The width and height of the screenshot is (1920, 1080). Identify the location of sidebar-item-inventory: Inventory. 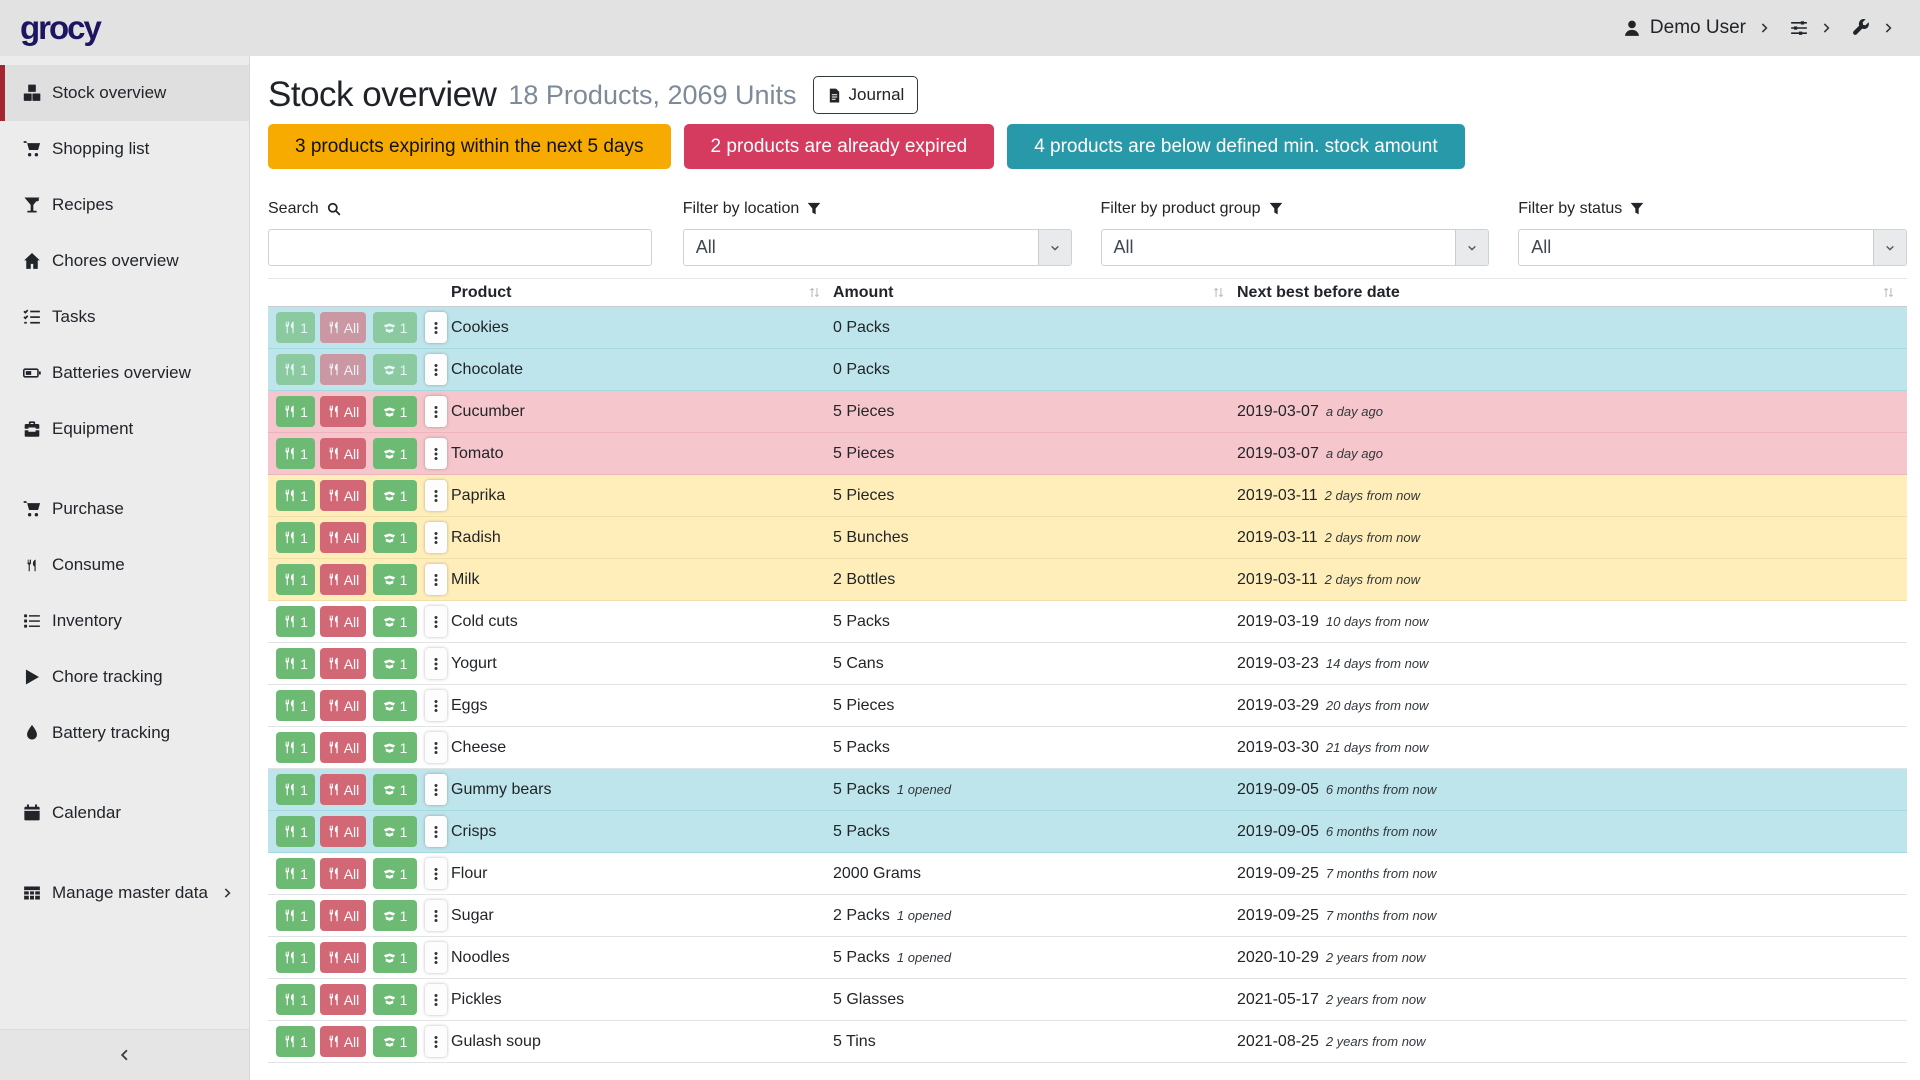
(124, 621).